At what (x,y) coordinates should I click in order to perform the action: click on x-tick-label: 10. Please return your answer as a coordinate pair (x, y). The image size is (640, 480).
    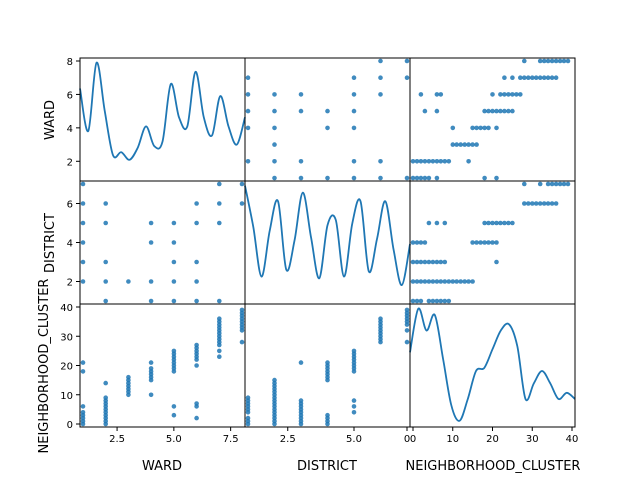
    Looking at the image, I should click on (452, 439).